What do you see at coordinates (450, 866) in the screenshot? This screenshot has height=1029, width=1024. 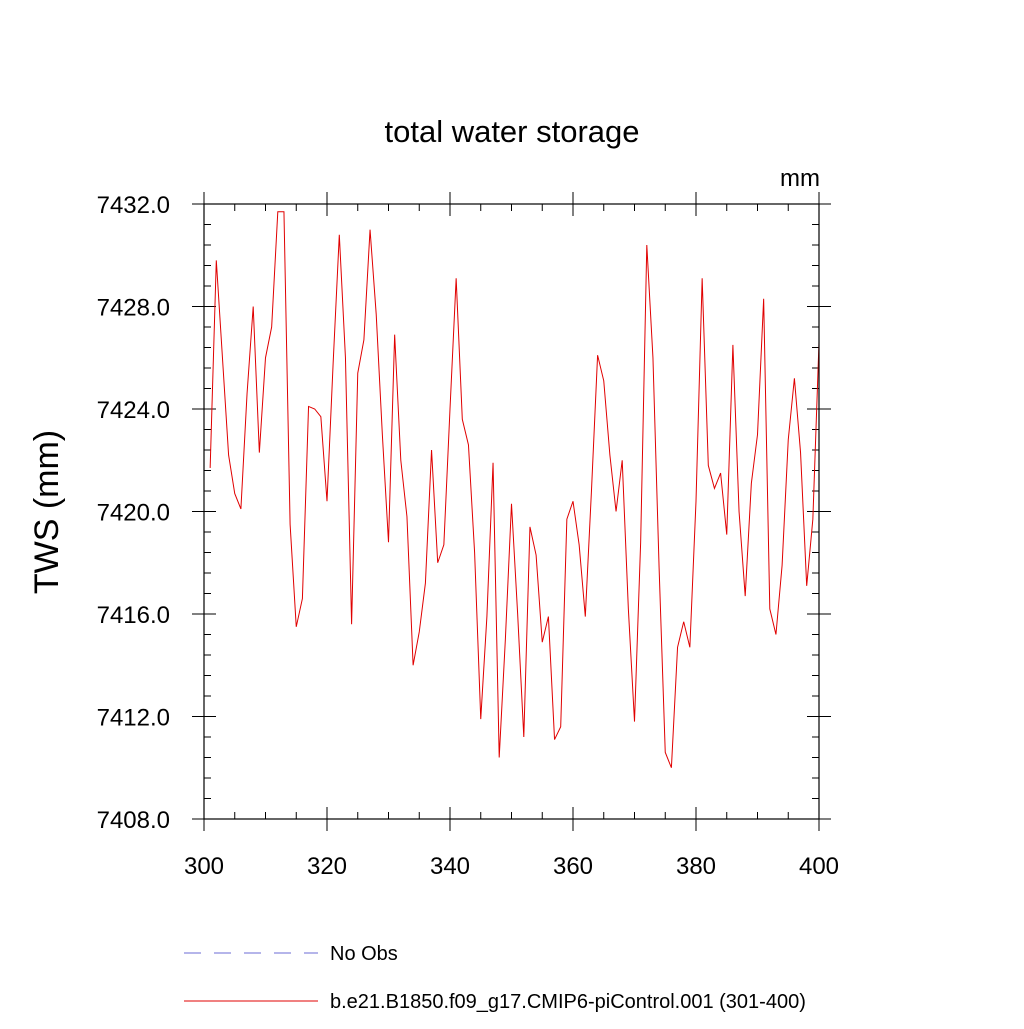 I see `x-tick-label: 340` at bounding box center [450, 866].